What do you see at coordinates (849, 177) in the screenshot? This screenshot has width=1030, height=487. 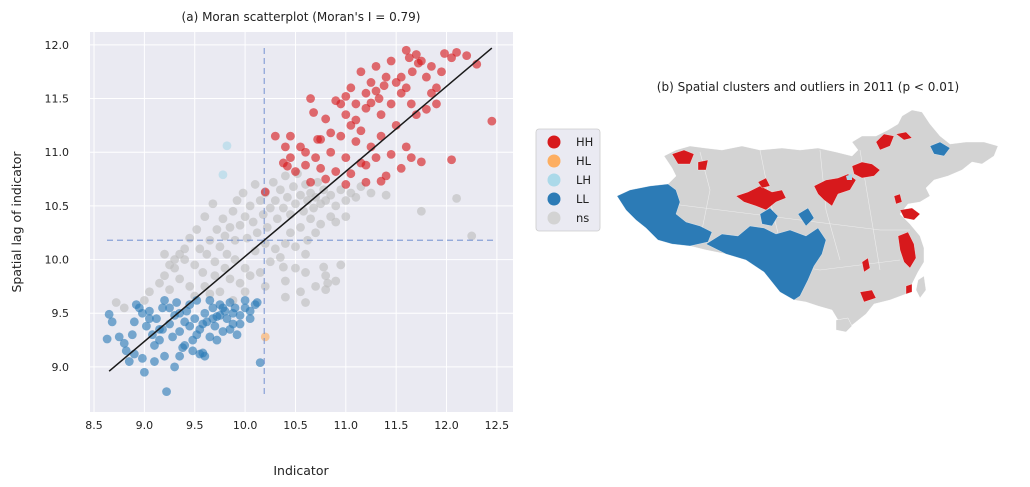 I see `map-region-lh` at bounding box center [849, 177].